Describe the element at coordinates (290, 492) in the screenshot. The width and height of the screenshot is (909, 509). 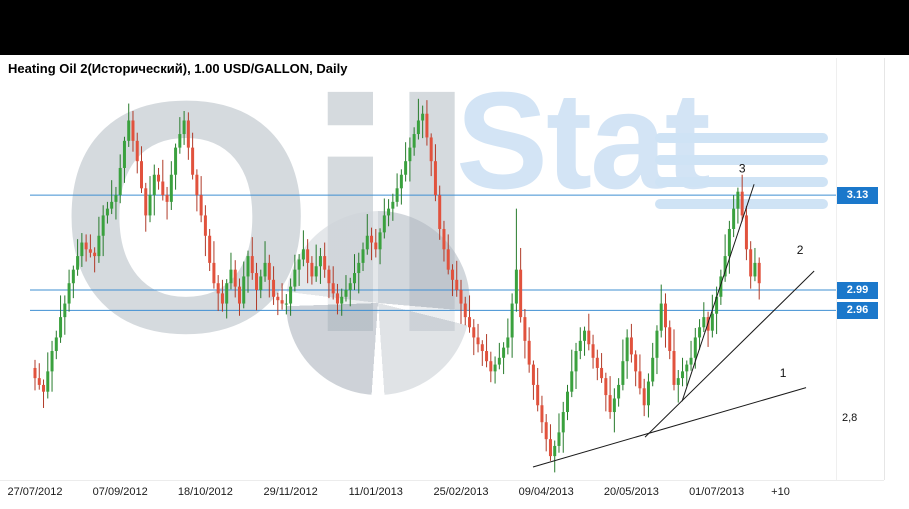
I see `x-axis-label: 29/11/2012` at that location.